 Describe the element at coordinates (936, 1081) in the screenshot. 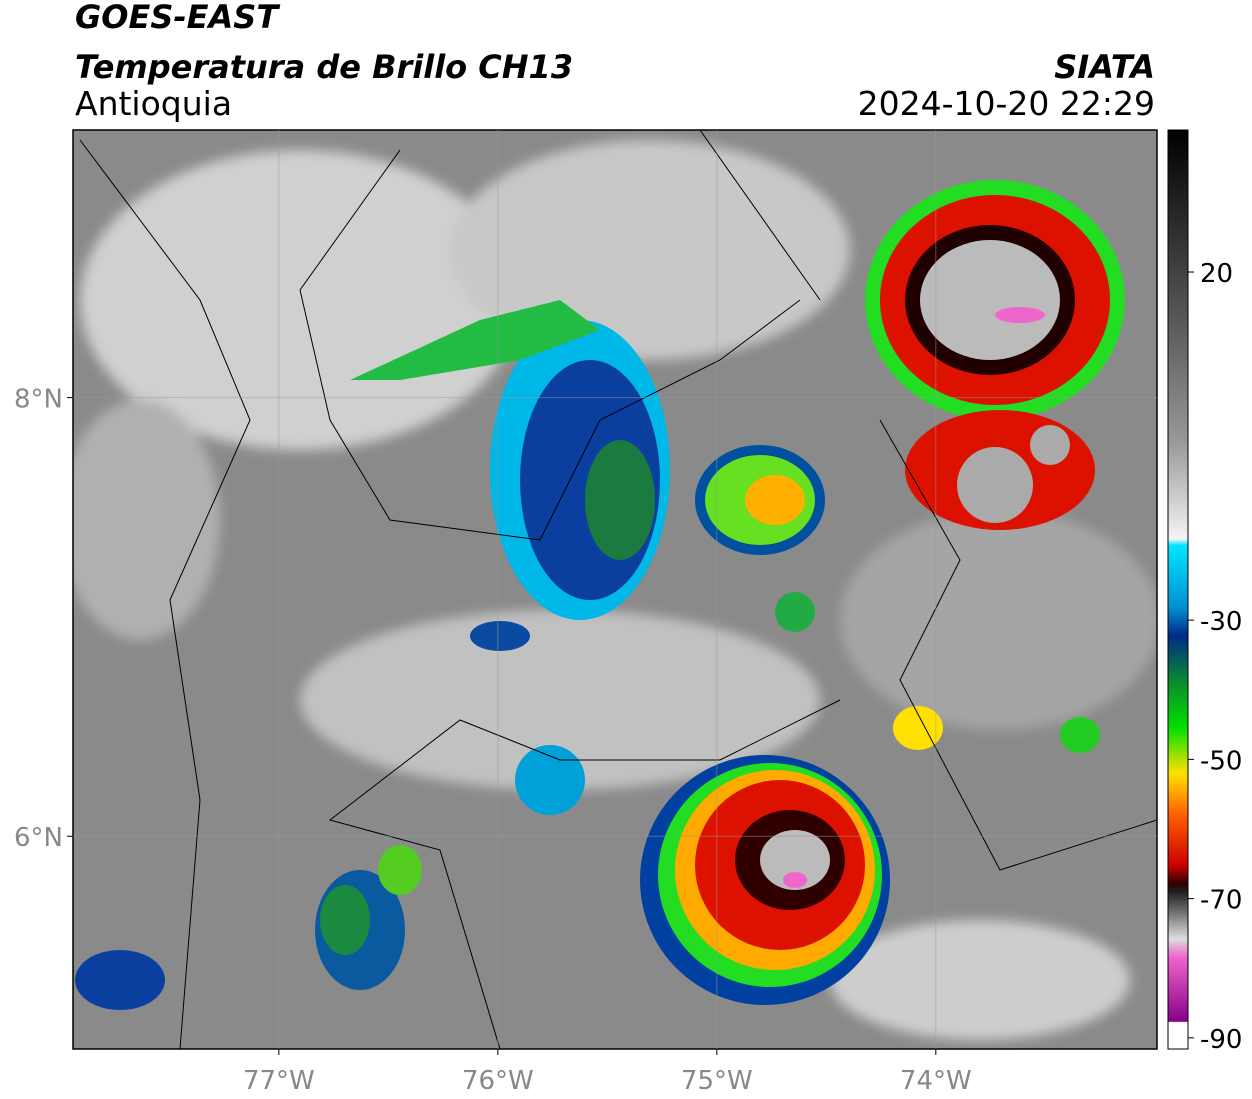

I see `x-tick-label: 74°W` at that location.